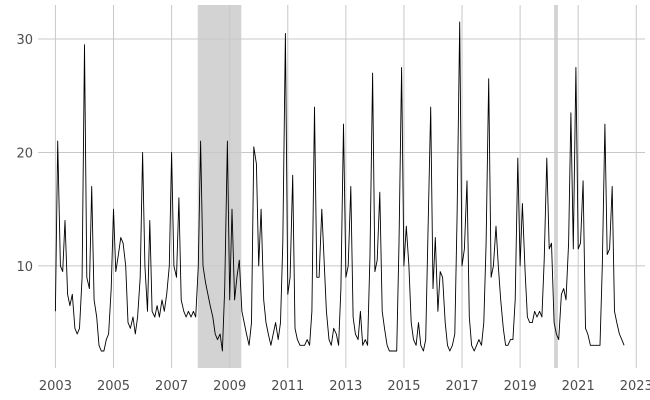 The width and height of the screenshot is (650, 400). I want to click on y-axis: 10 20 30, so click(24, 154).